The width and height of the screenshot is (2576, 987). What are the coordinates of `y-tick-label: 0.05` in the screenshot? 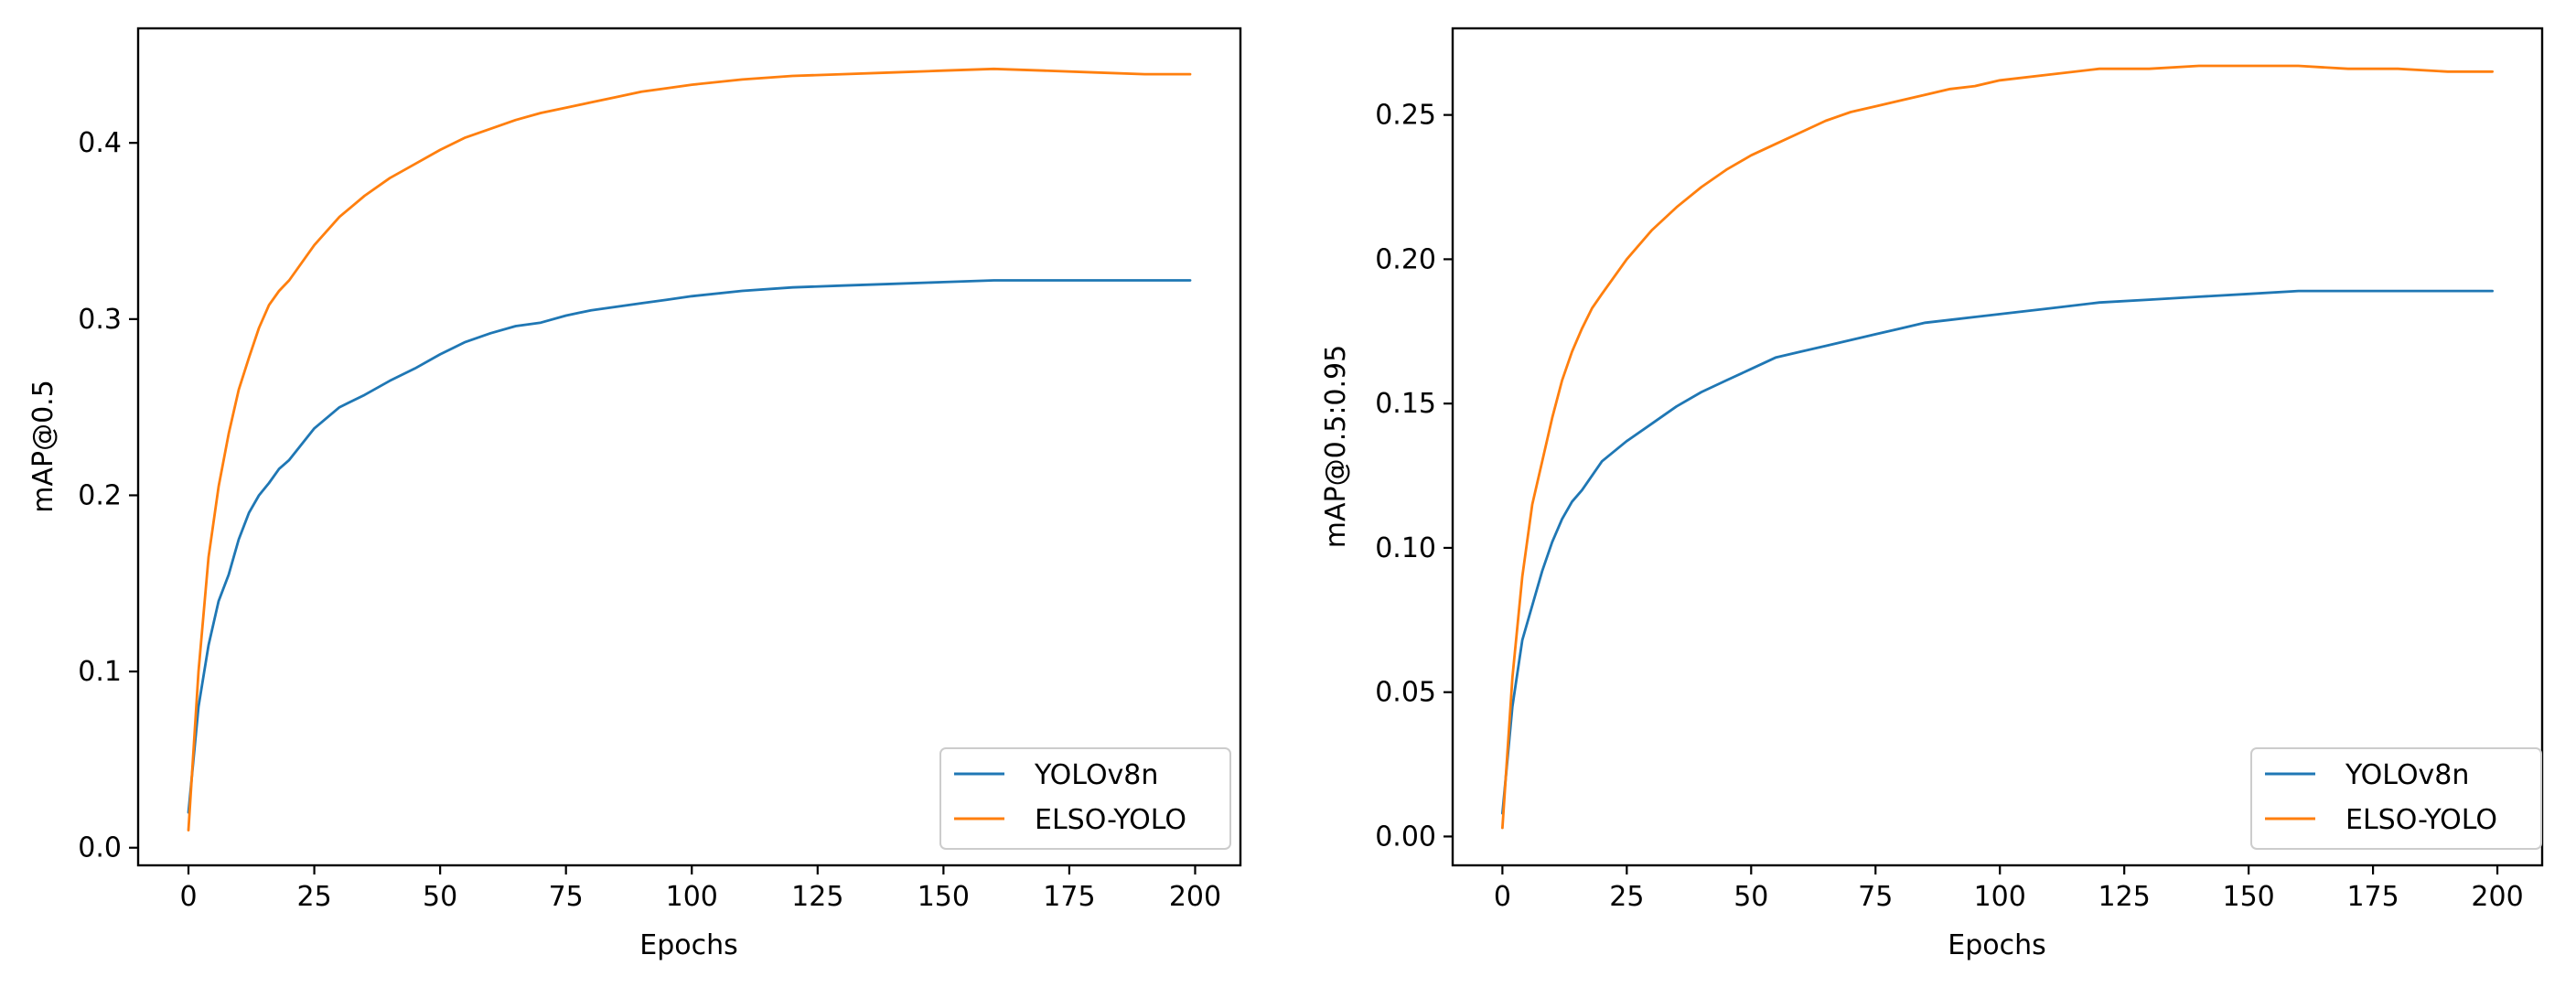 It's located at (1405, 693).